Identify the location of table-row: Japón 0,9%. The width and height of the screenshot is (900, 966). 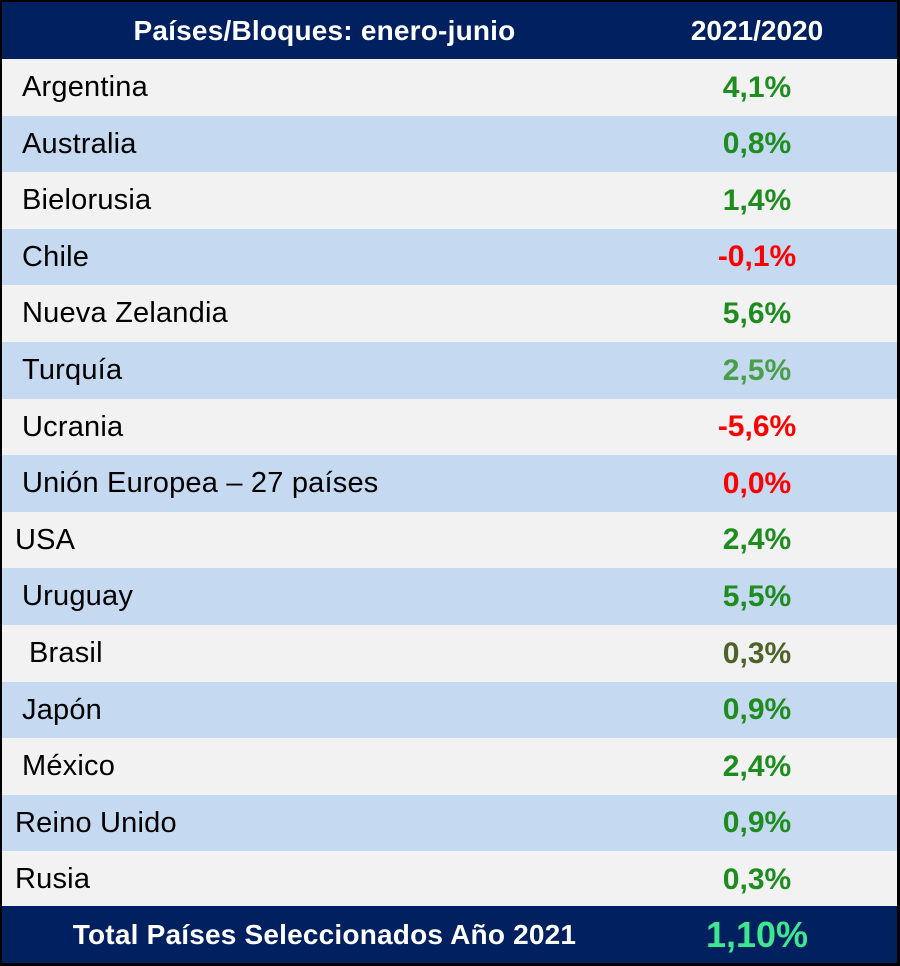
(449, 710).